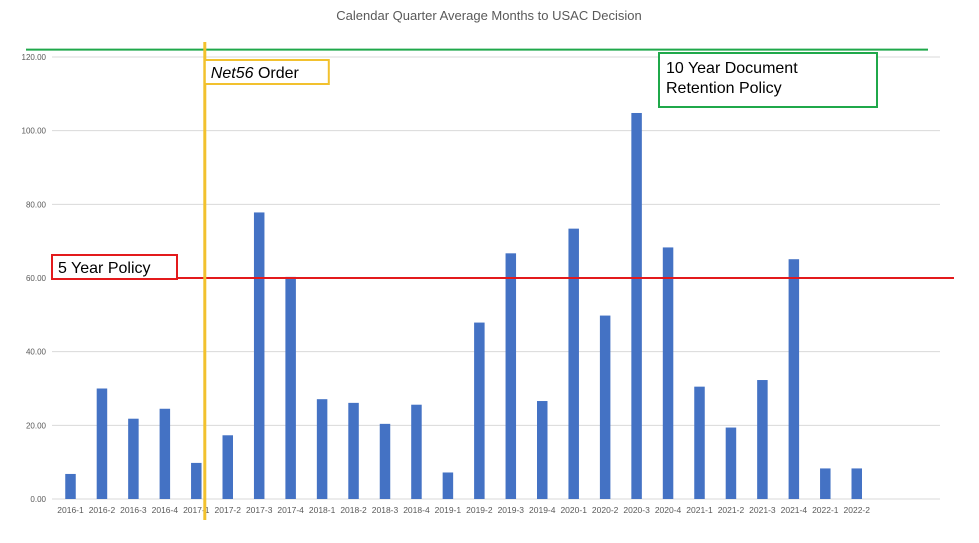 This screenshot has height=543, width=979. Describe the element at coordinates (448, 510) in the screenshot. I see `x-category-label: 2019-1` at that location.